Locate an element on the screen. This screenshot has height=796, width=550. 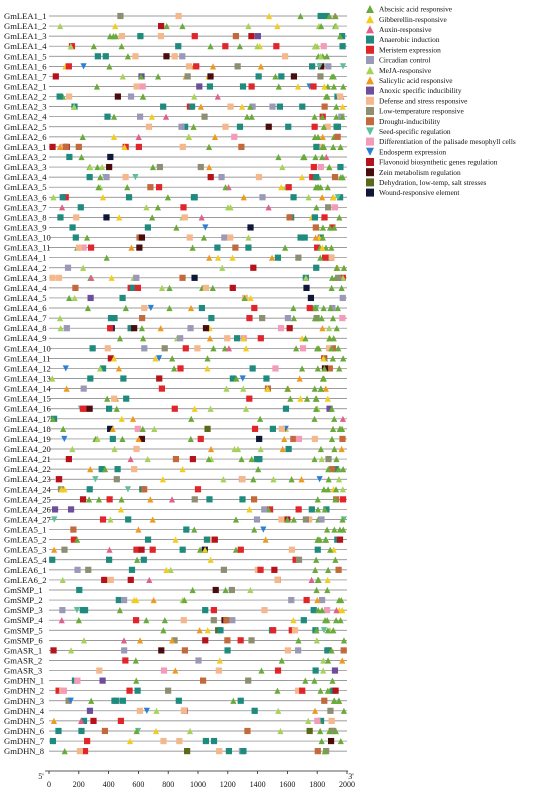
gene-row: GmLEA6_2 is located at coordinates (175, 580).